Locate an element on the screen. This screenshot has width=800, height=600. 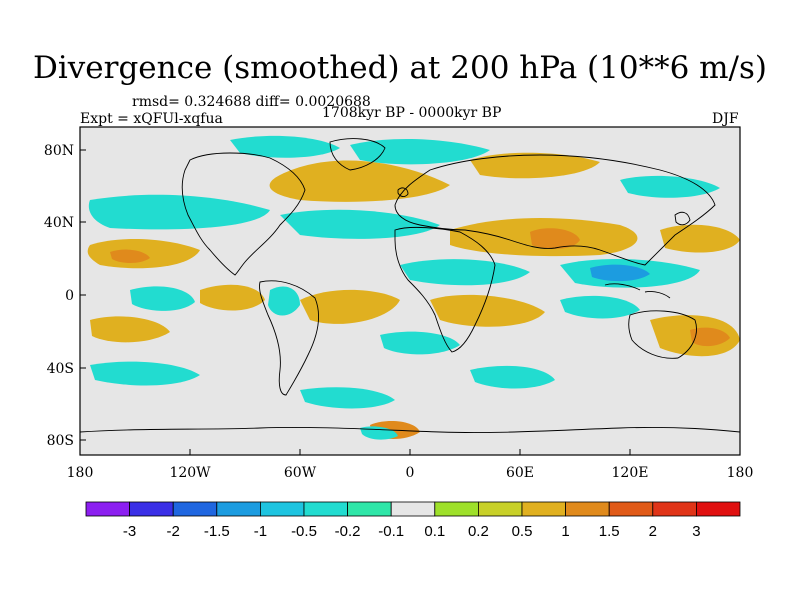
colorbar-label: -1.5 is located at coordinates (217, 531).